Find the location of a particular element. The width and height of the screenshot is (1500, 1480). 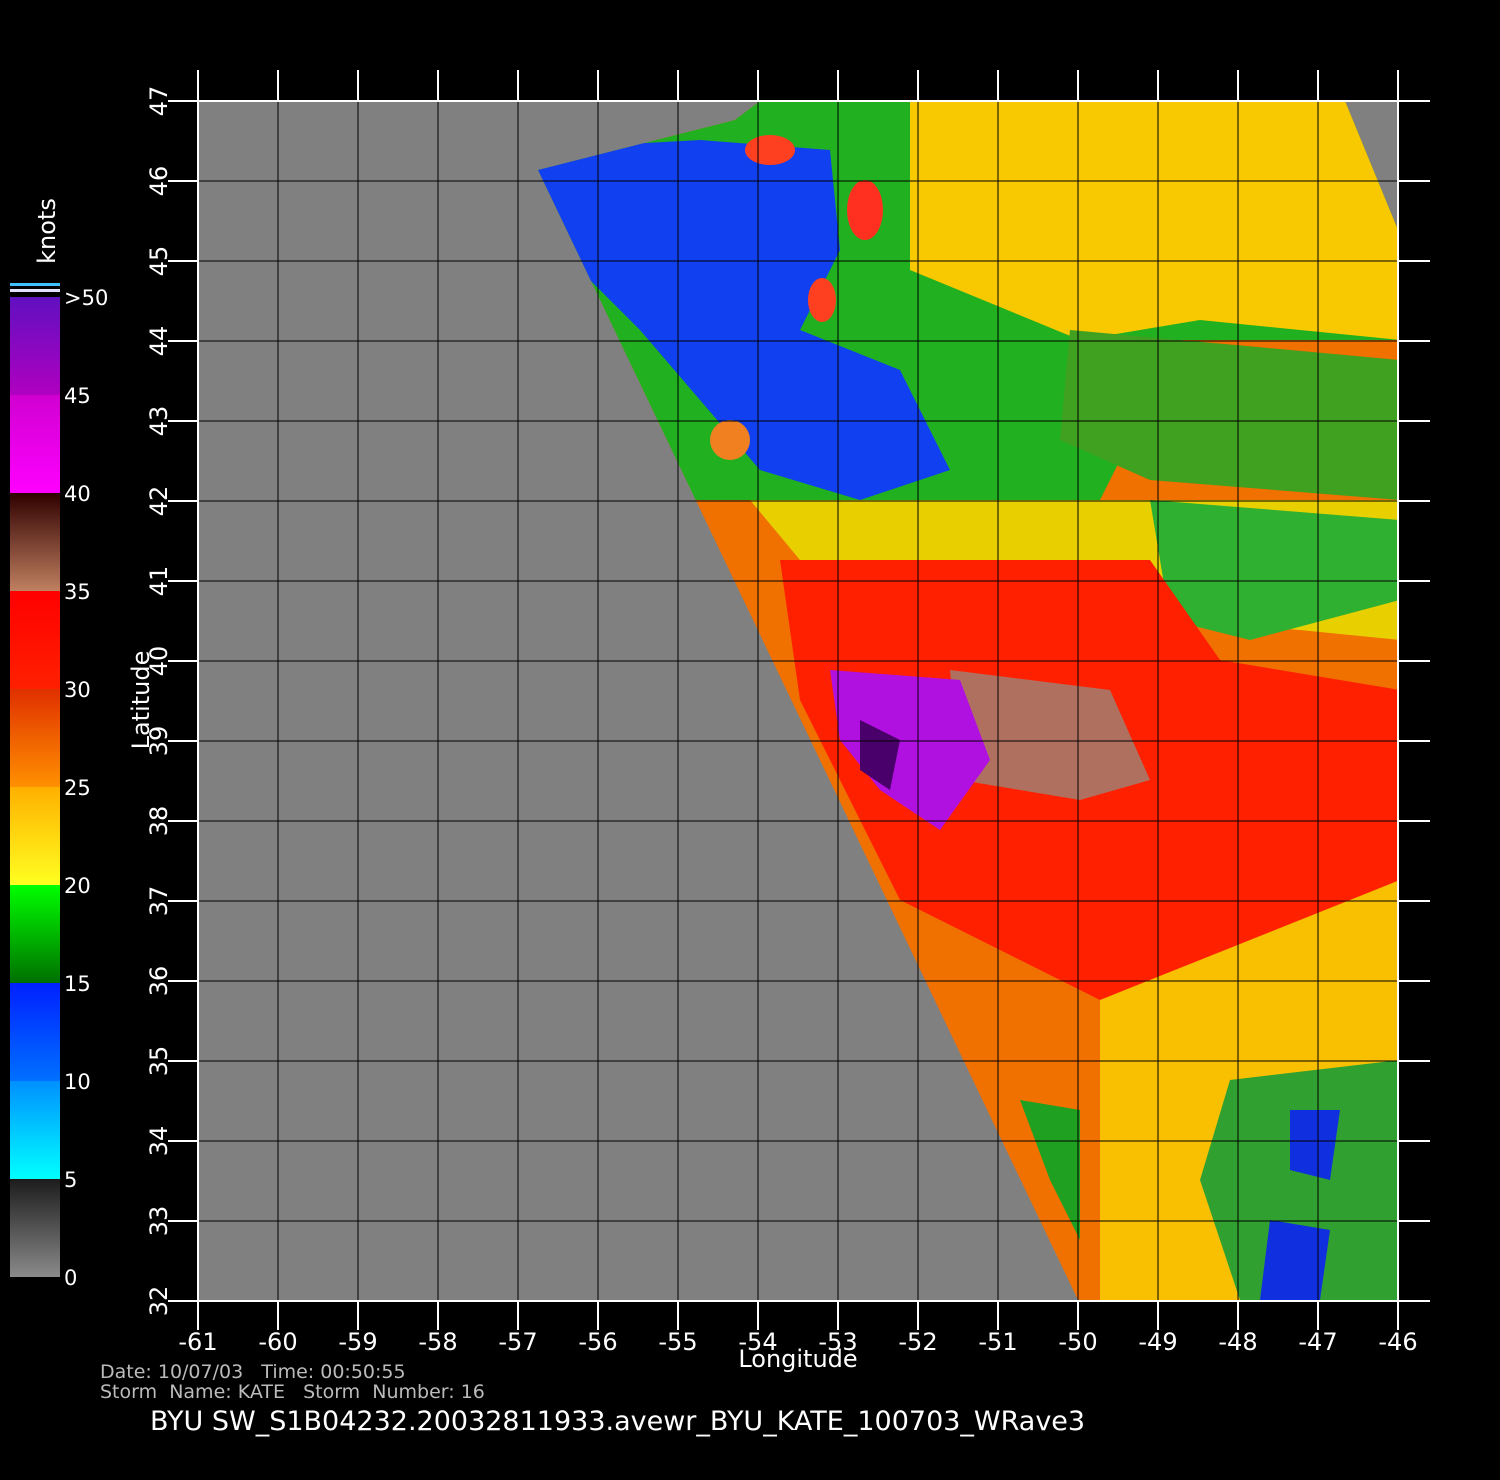

y-tick-label: 36 is located at coordinates (159, 981).